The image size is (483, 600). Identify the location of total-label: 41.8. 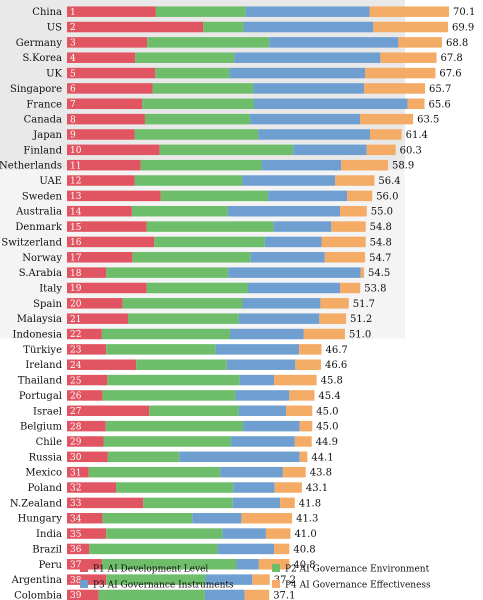
(310, 503).